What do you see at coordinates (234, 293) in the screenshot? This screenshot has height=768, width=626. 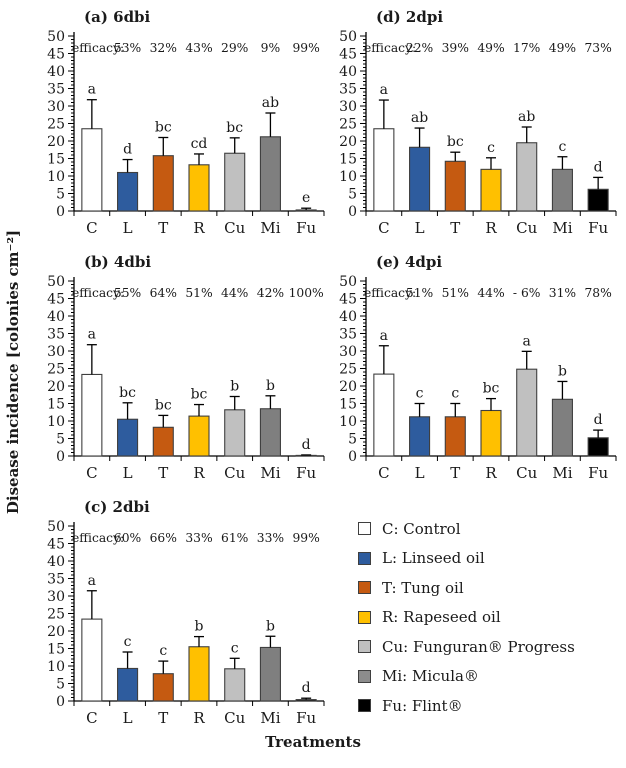 I see `efficacy-value-Cu: 44%` at bounding box center [234, 293].